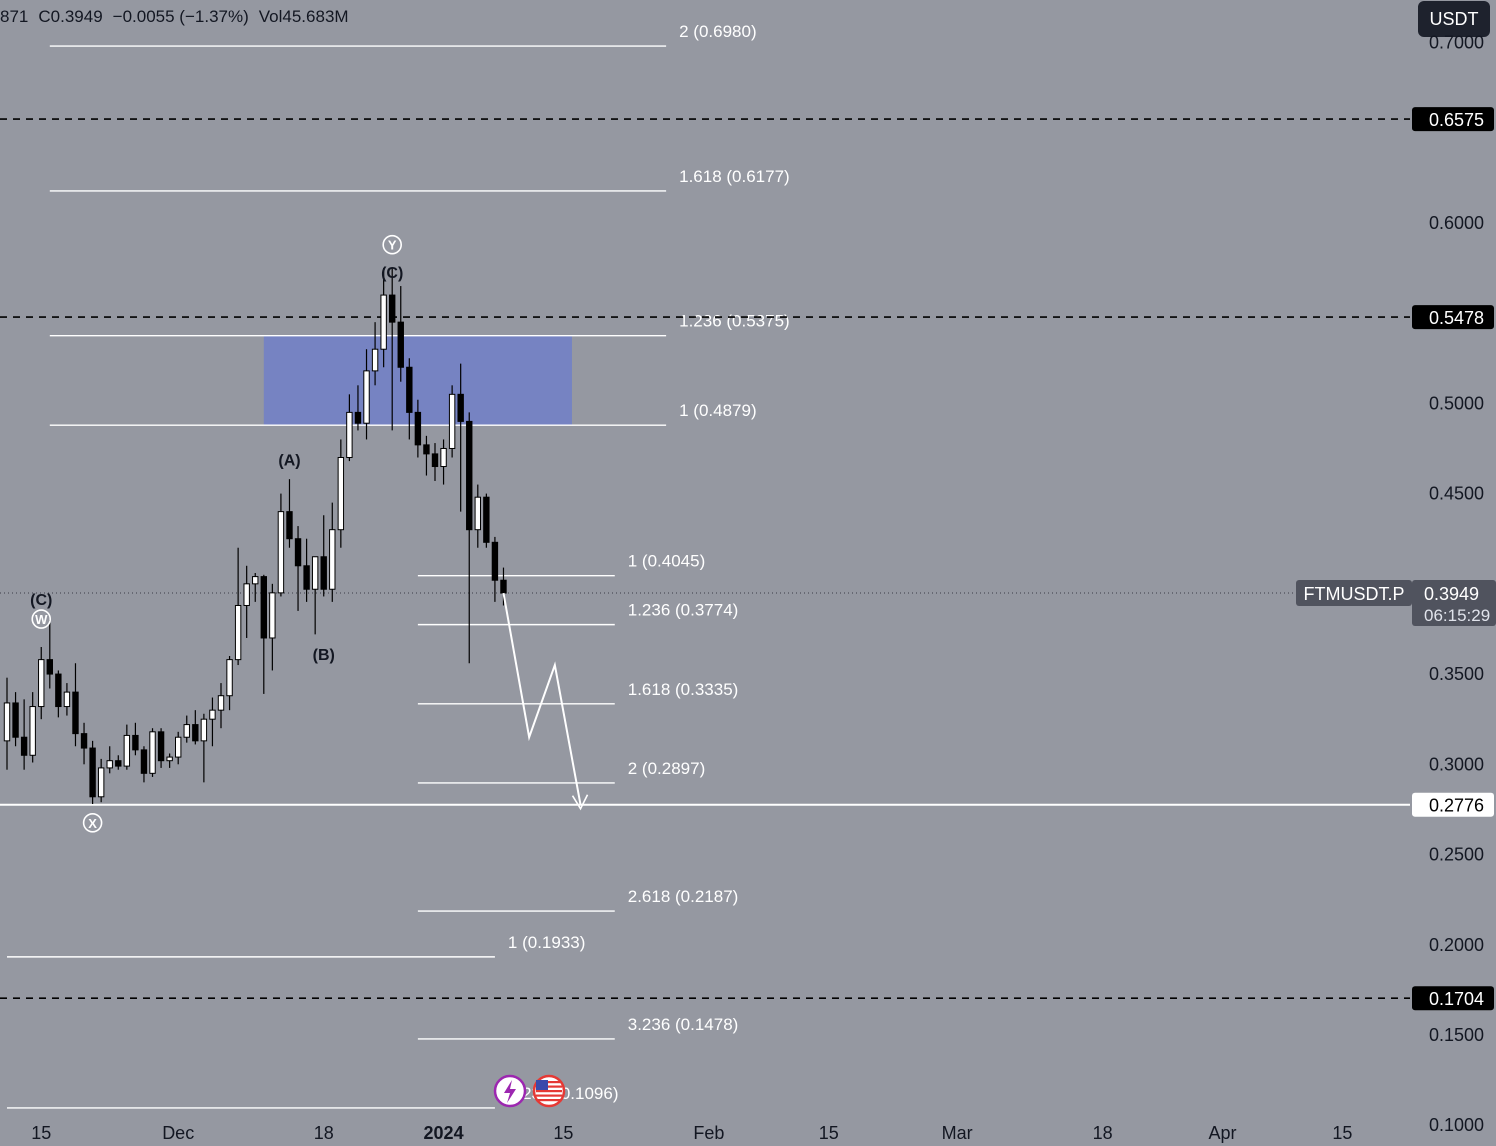 Image resolution: width=1496 pixels, height=1146 pixels. What do you see at coordinates (667, 561) in the screenshot?
I see `fib-level-label: 1 (0.4045)` at bounding box center [667, 561].